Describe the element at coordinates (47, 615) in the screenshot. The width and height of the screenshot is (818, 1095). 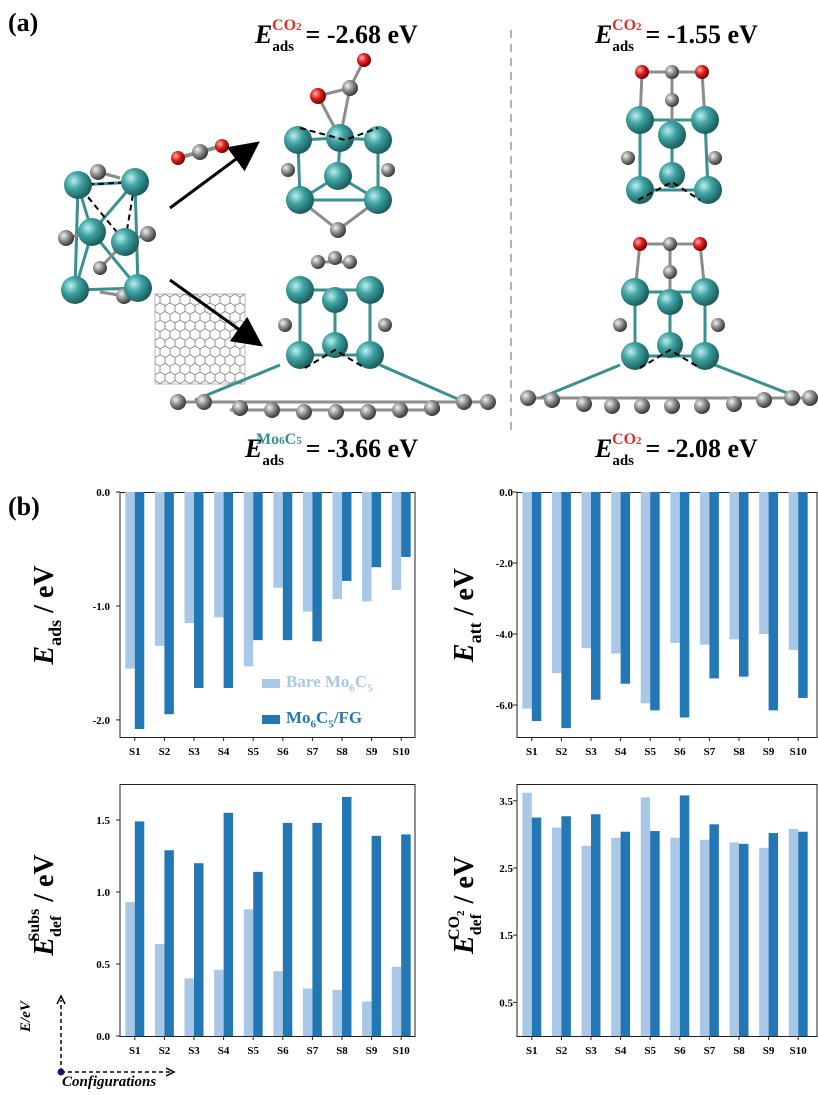
I see `ylabel-eads: Eads / eV` at that location.